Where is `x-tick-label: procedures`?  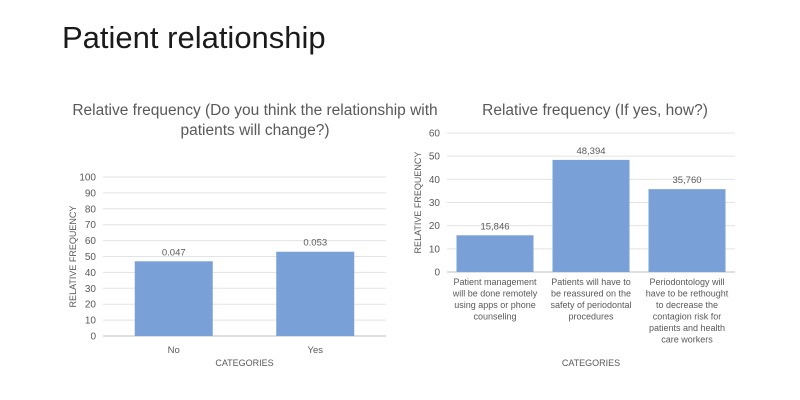
x-tick-label: procedures is located at coordinates (591, 317).